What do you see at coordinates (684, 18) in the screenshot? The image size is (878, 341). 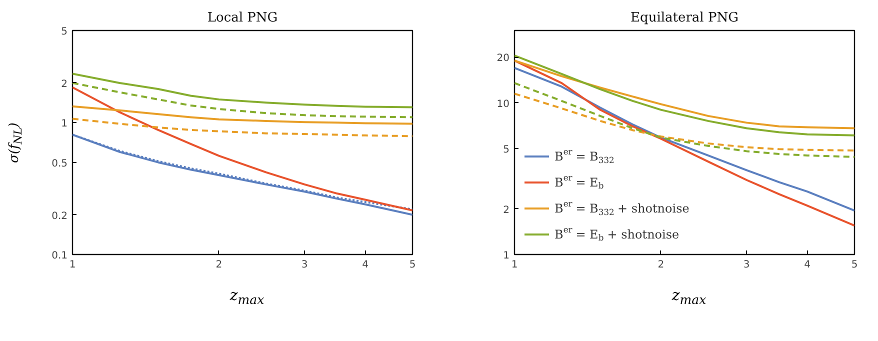 I see `chart-title: Equilateral PNG` at bounding box center [684, 18].